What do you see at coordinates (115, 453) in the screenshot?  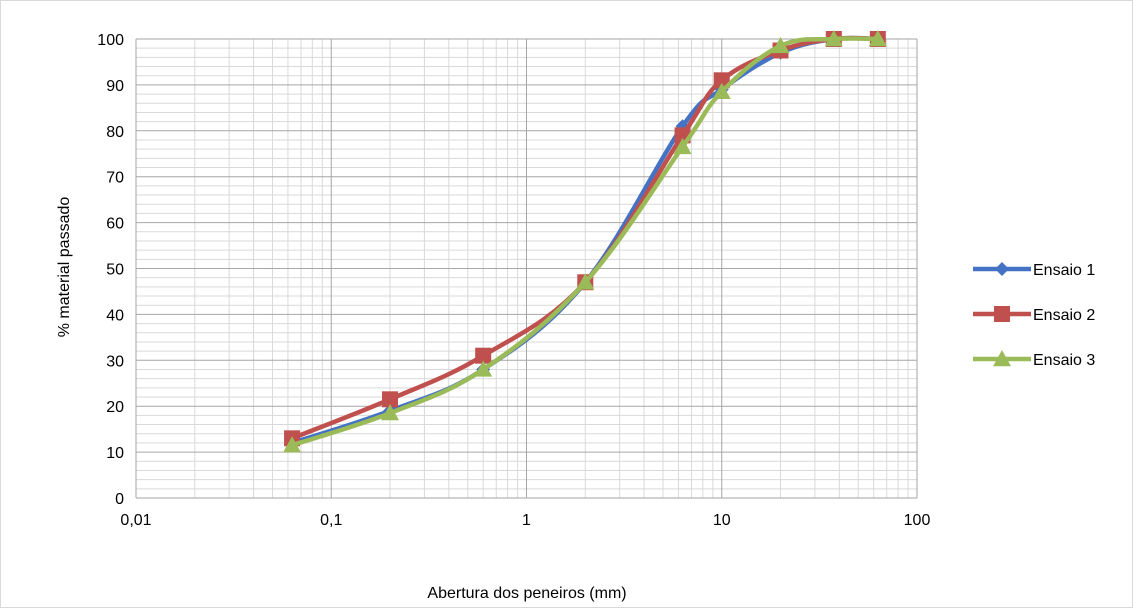 I see `y-tick-label: 10` at bounding box center [115, 453].